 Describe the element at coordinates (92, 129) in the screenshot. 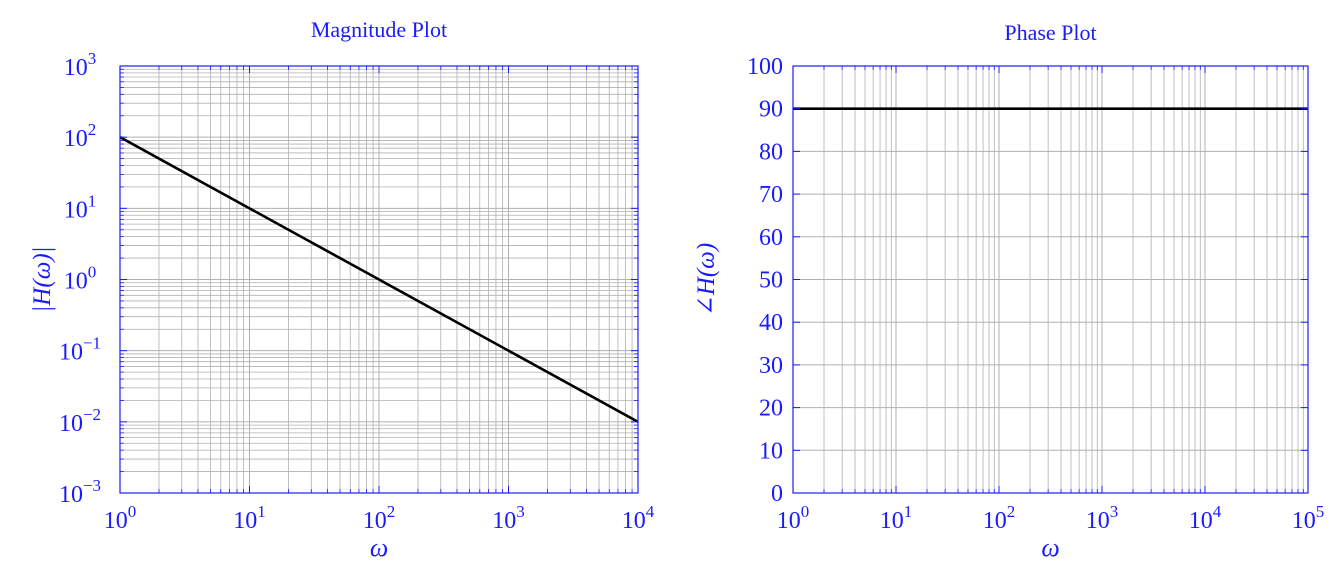

I see `y-tick-label-exponent: 2` at that location.